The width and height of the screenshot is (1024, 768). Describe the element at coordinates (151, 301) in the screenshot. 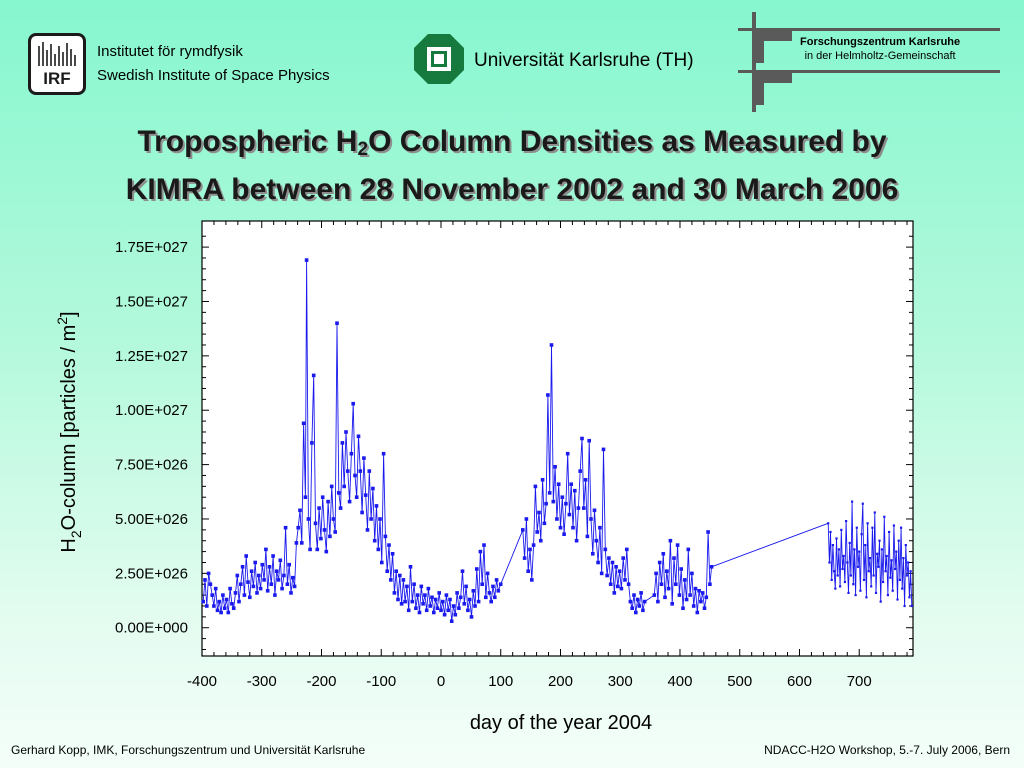

I see `y-tick-label: 1.50E+027` at that location.